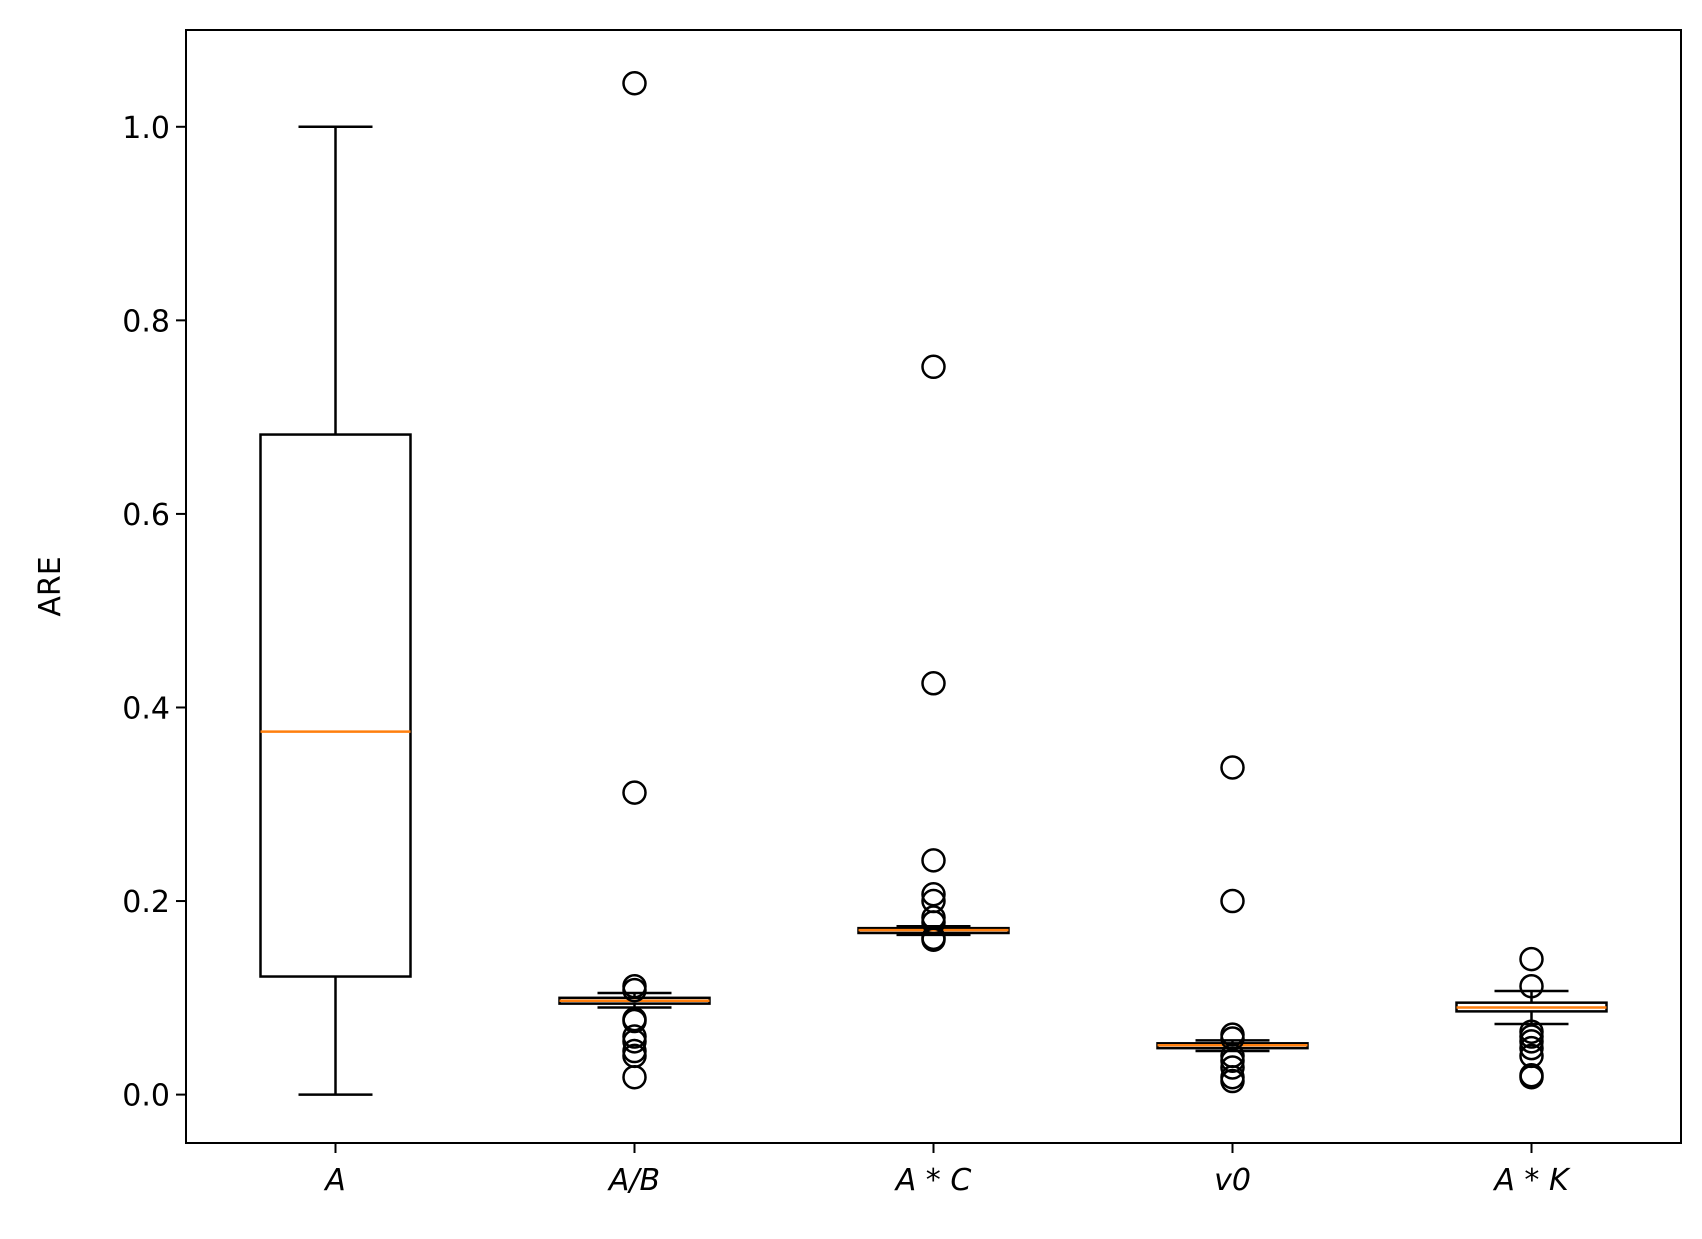 This screenshot has width=1702, height=1239. I want to click on x-tick-label: A * K, so click(1531, 1180).